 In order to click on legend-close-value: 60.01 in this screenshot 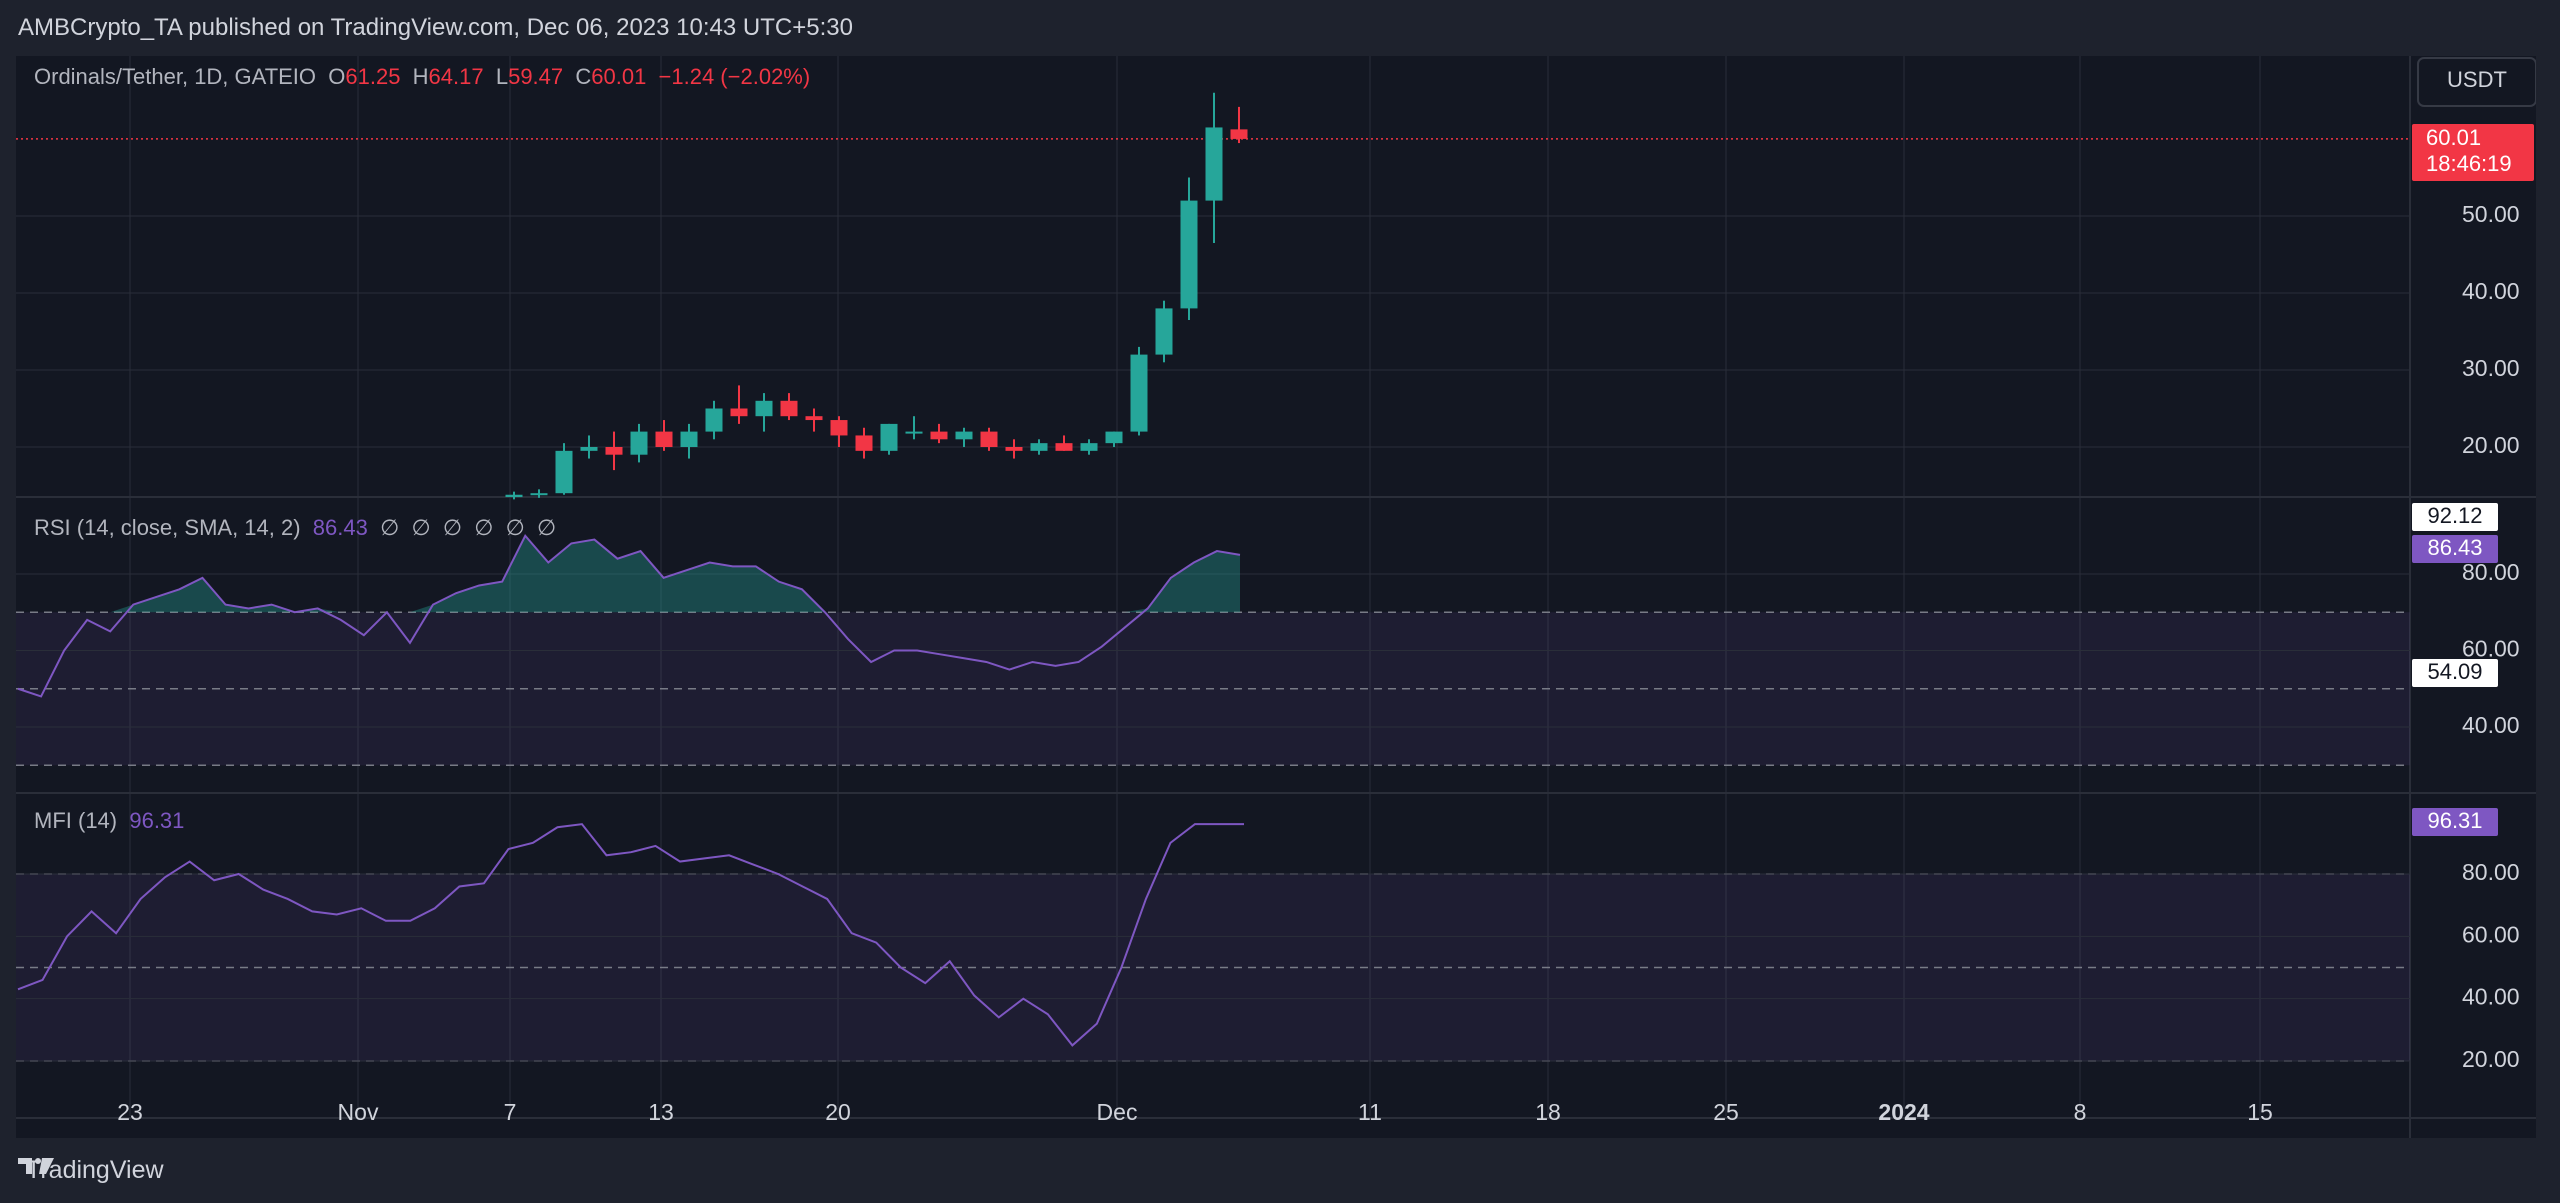, I will do `click(624, 76)`.